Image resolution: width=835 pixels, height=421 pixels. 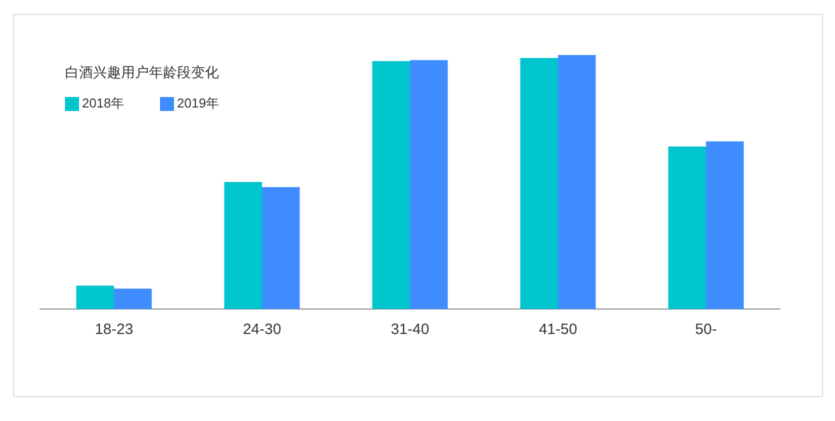 What do you see at coordinates (706, 329) in the screenshot?
I see `x-tick-label: 50-` at bounding box center [706, 329].